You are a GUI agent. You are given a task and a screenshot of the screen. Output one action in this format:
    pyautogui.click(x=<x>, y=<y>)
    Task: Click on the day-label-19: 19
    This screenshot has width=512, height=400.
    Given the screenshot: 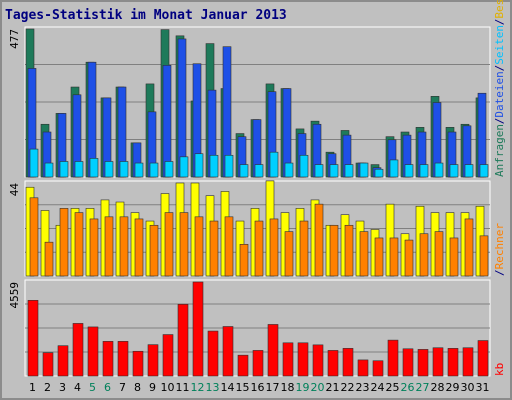 What is the action you would take?
    pyautogui.click(x=303, y=387)
    